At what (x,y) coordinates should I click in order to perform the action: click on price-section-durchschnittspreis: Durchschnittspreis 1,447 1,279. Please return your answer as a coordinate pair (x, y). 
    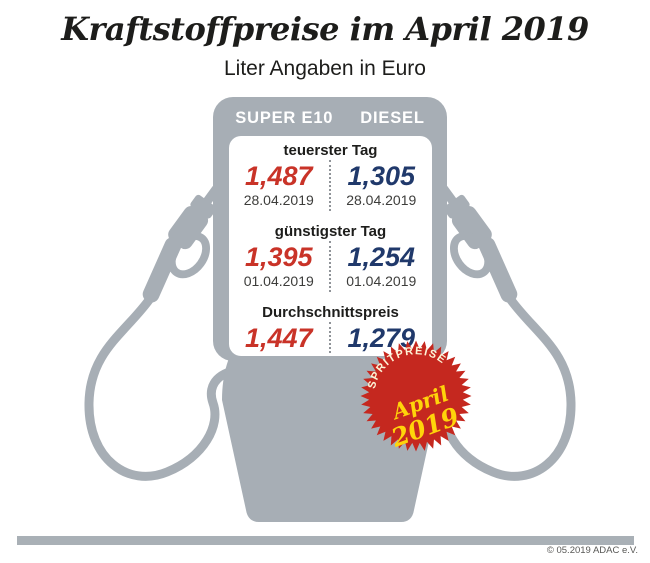
    Looking at the image, I should click on (330, 328).